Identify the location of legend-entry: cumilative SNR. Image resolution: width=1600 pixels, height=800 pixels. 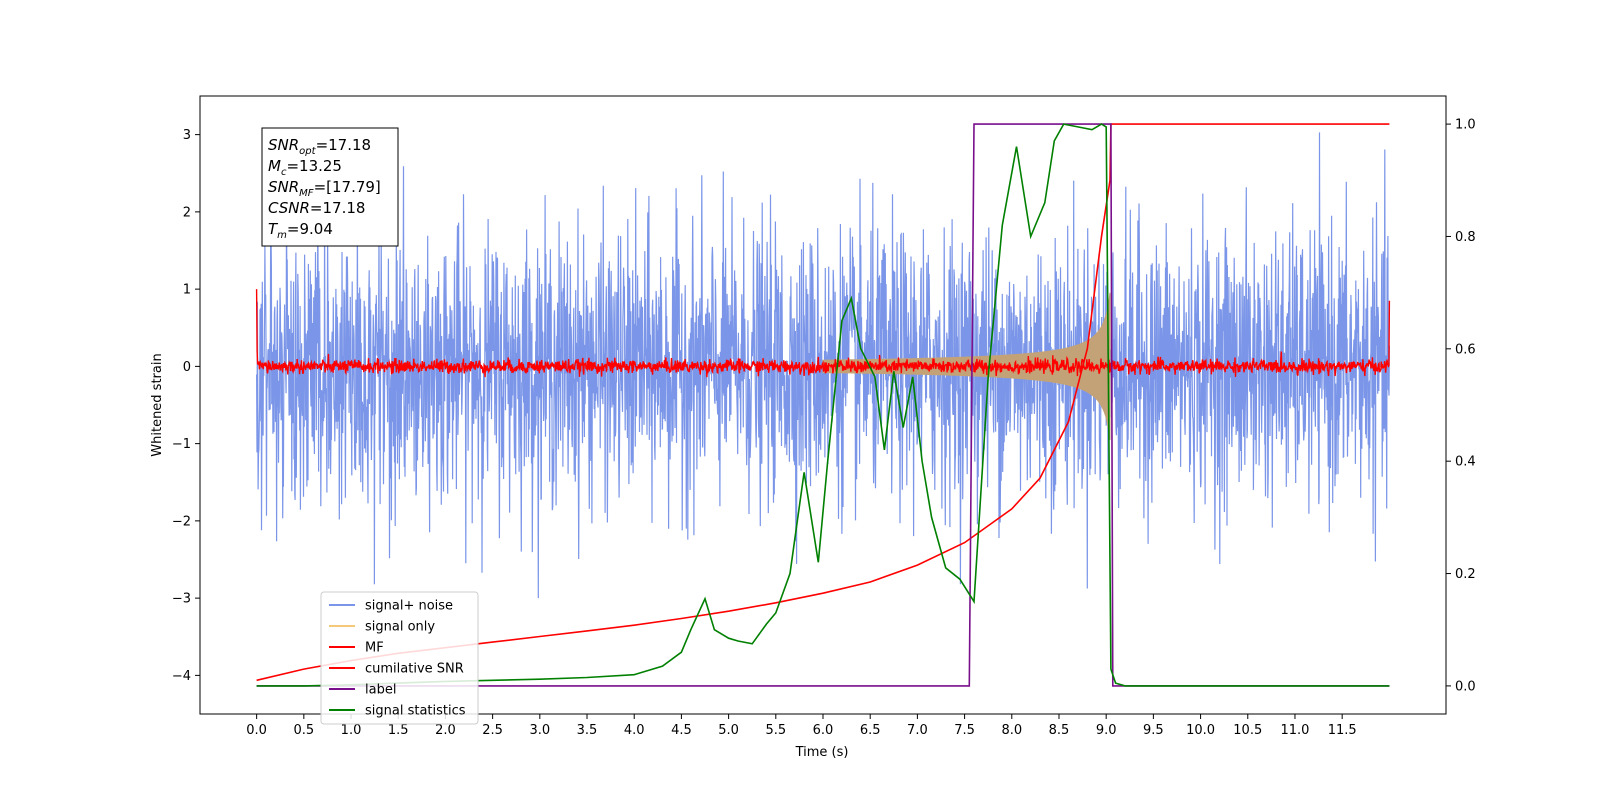
(414, 669).